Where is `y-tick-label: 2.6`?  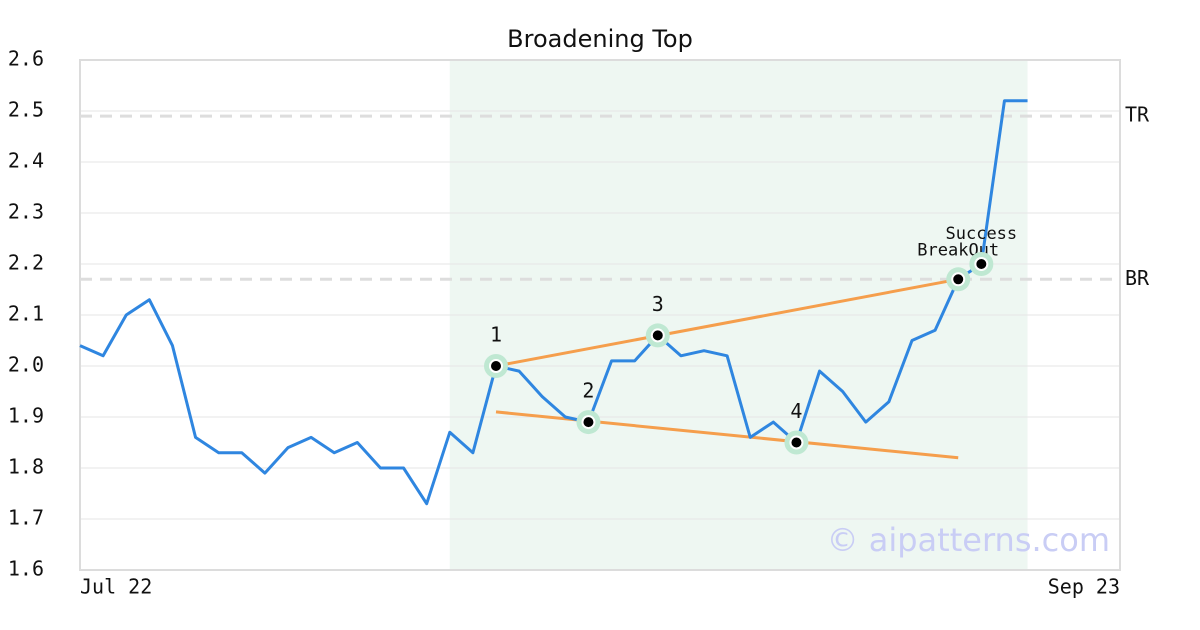 y-tick-label: 2.6 is located at coordinates (26, 59).